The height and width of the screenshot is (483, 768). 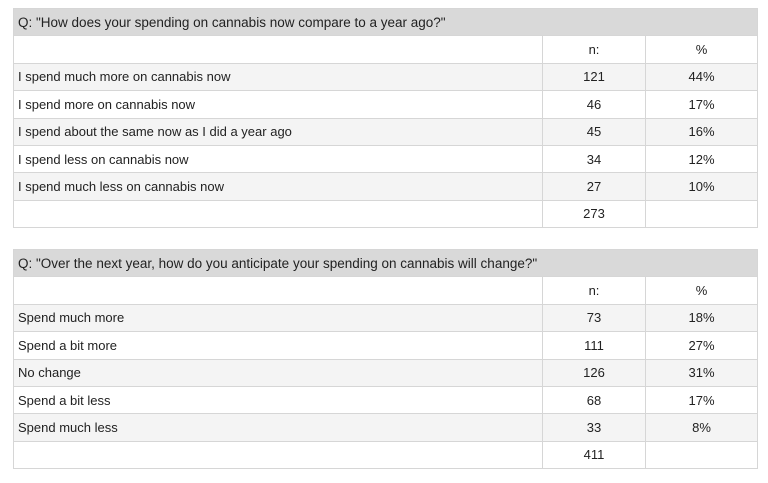 What do you see at coordinates (594, 372) in the screenshot?
I see `row-n: 126` at bounding box center [594, 372].